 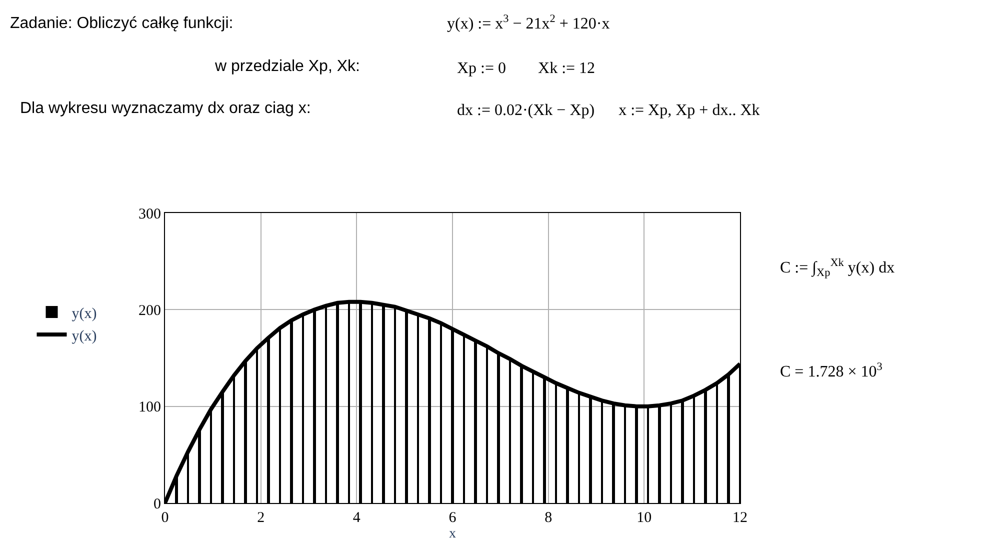 What do you see at coordinates (261, 518) in the screenshot?
I see `x-tick-label: 2` at bounding box center [261, 518].